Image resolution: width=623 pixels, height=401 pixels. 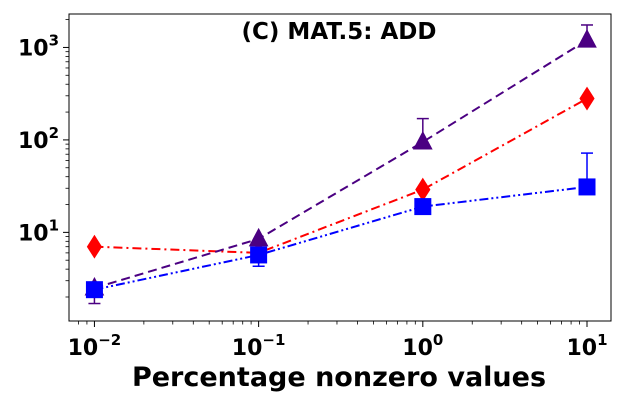 I want to click on y-tick-label: 103, so click(x=38, y=46).